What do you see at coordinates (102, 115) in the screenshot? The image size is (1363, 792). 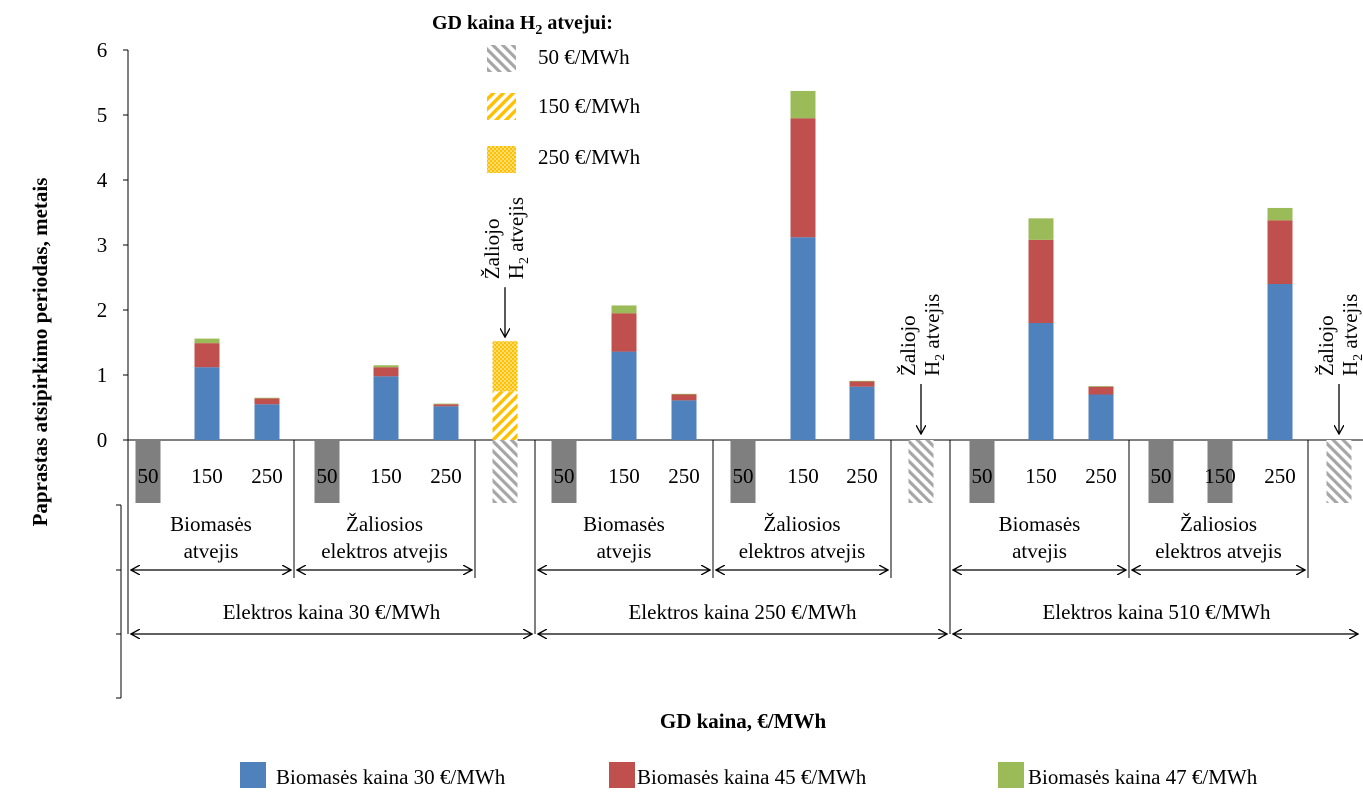 I see `y-tick-label: 5` at bounding box center [102, 115].